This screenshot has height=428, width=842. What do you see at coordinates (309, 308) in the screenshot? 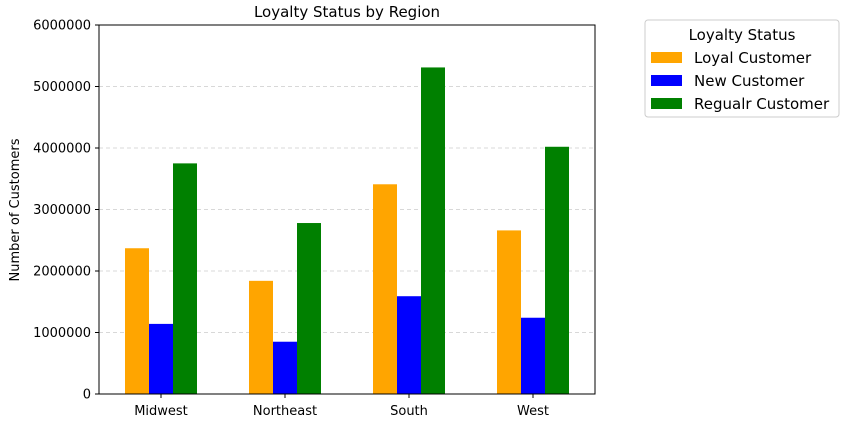
I see `bar-regualr-customer-northeast` at bounding box center [309, 308].